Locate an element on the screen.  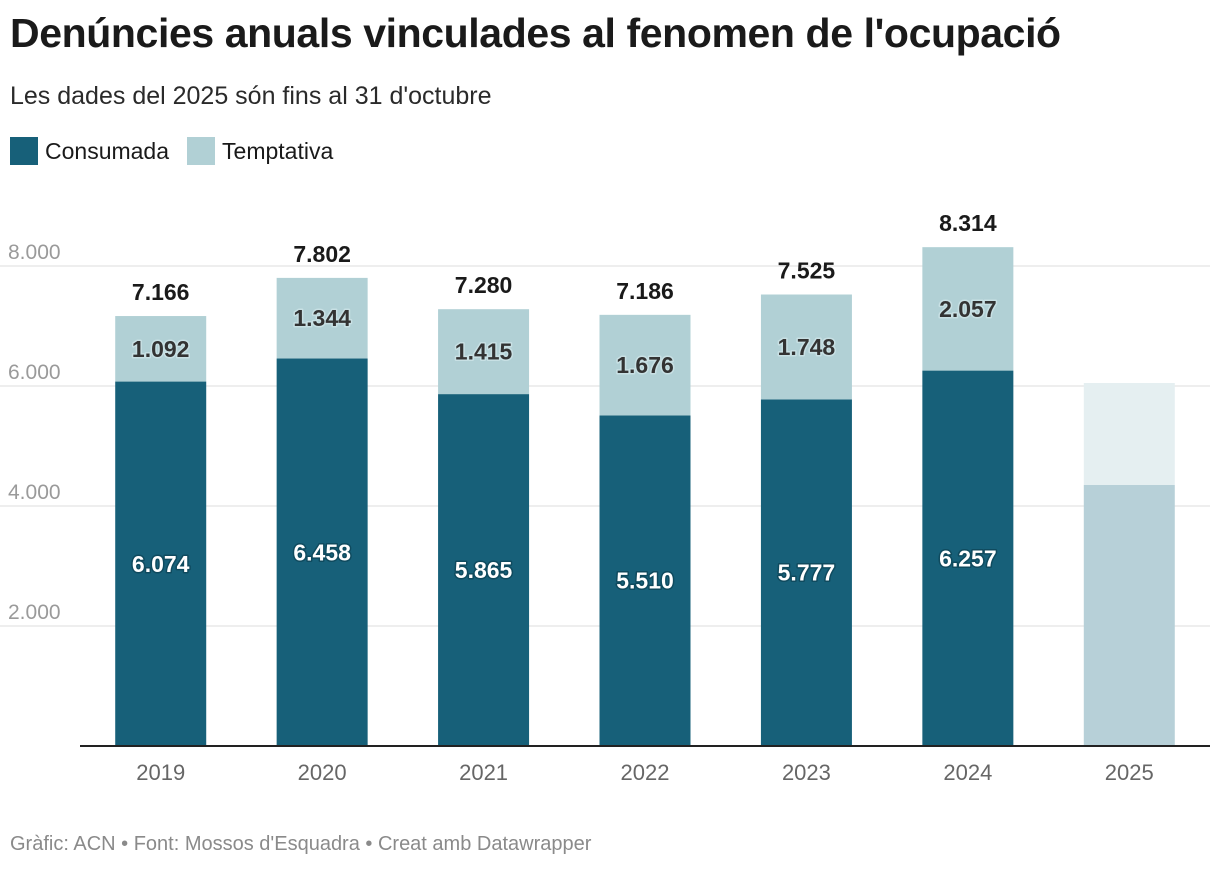
bar-temptativa-2022 is located at coordinates (645, 365).